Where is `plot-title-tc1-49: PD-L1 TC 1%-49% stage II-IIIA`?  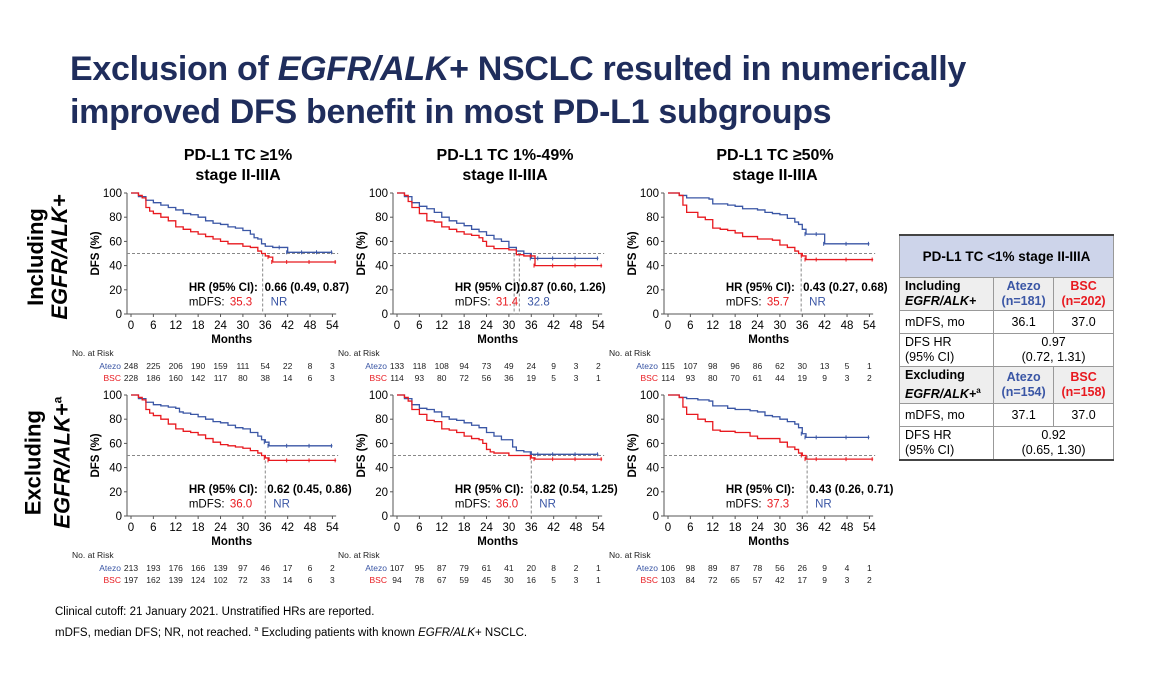 plot-title-tc1-49: PD-L1 TC 1%-49% stage II-IIIA is located at coordinates (505, 166).